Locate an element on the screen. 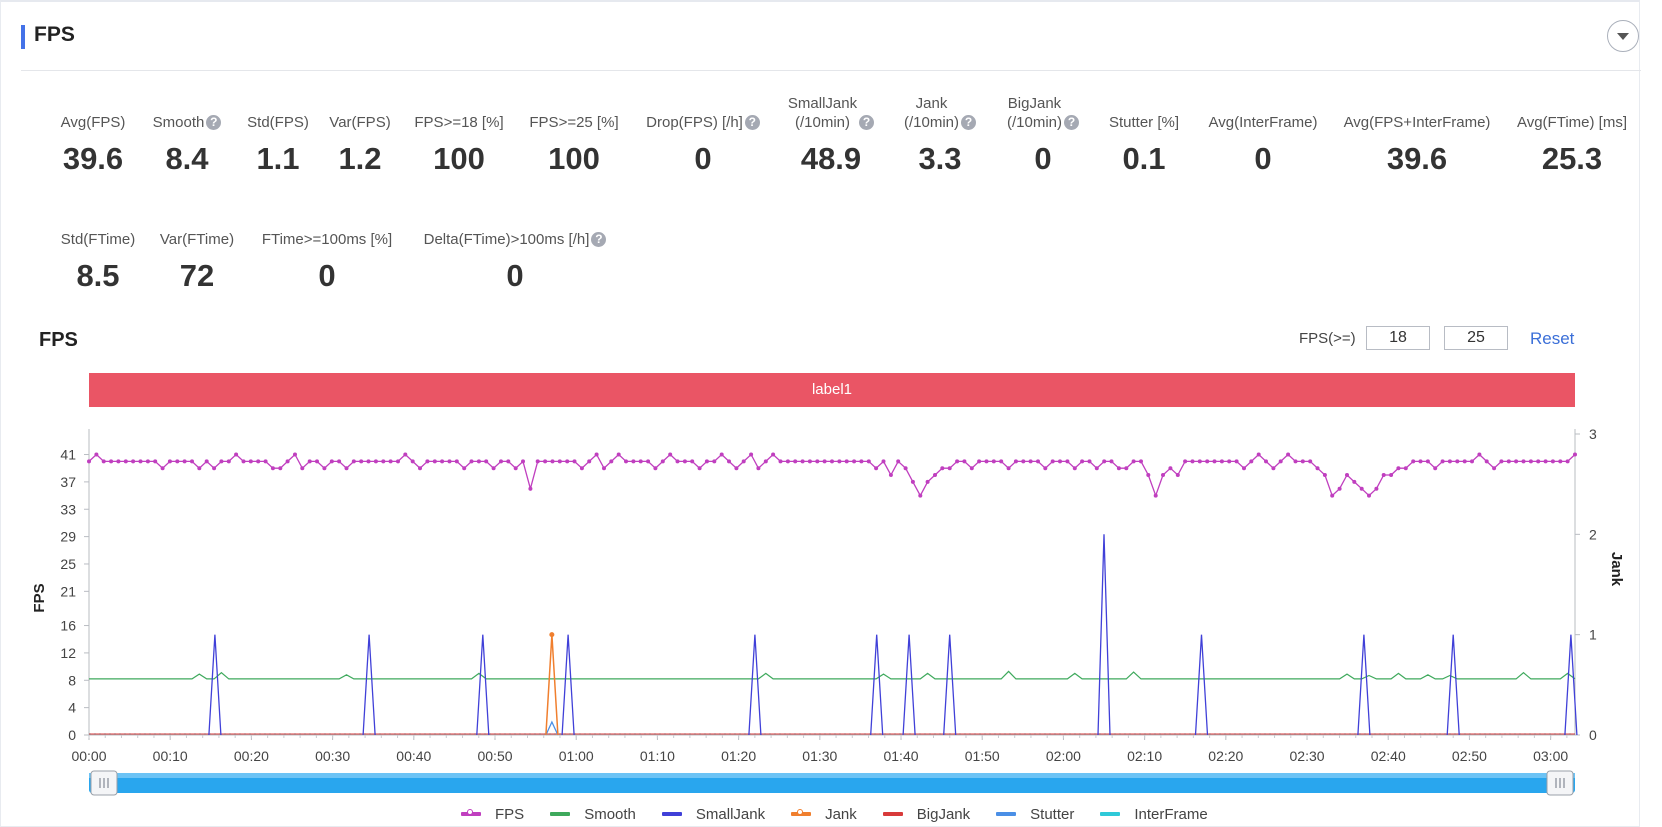  legend-item-smooth: Smooth is located at coordinates (593, 814).